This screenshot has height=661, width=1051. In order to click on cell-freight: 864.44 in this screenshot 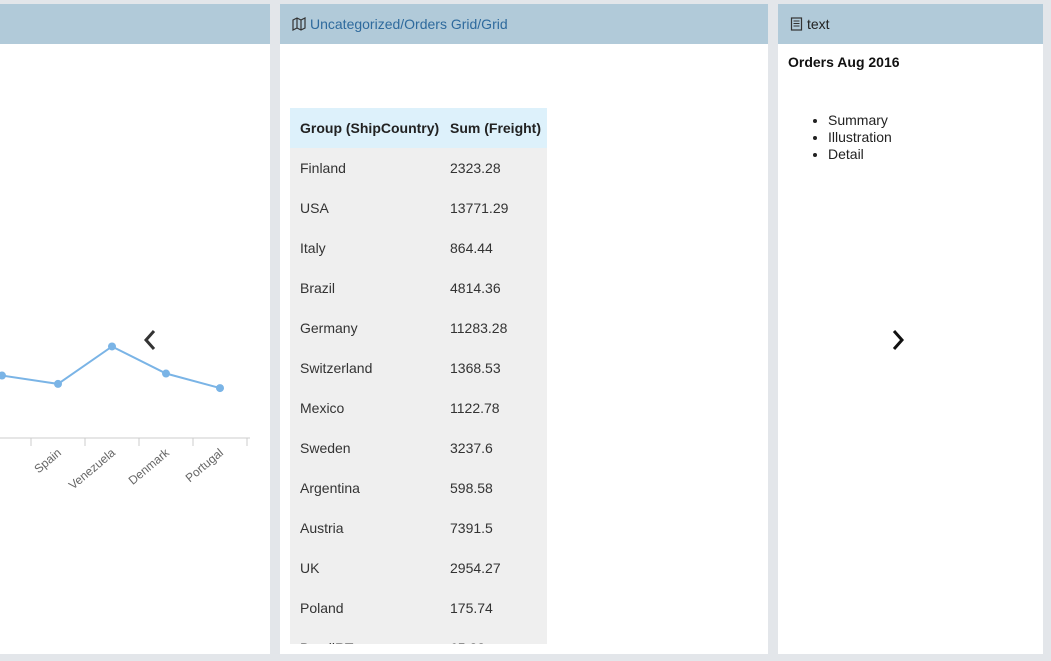, I will do `click(471, 248)`.